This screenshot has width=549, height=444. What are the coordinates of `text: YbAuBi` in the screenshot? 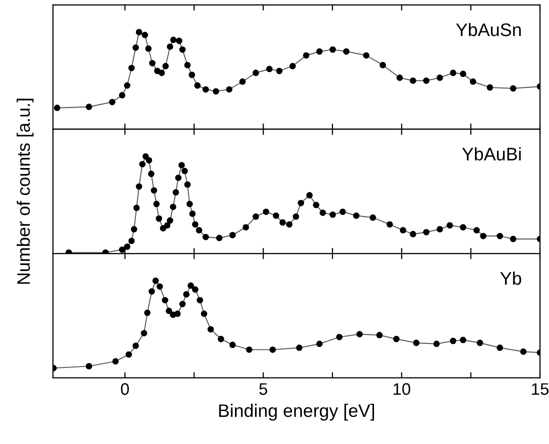 It's located at (491, 154).